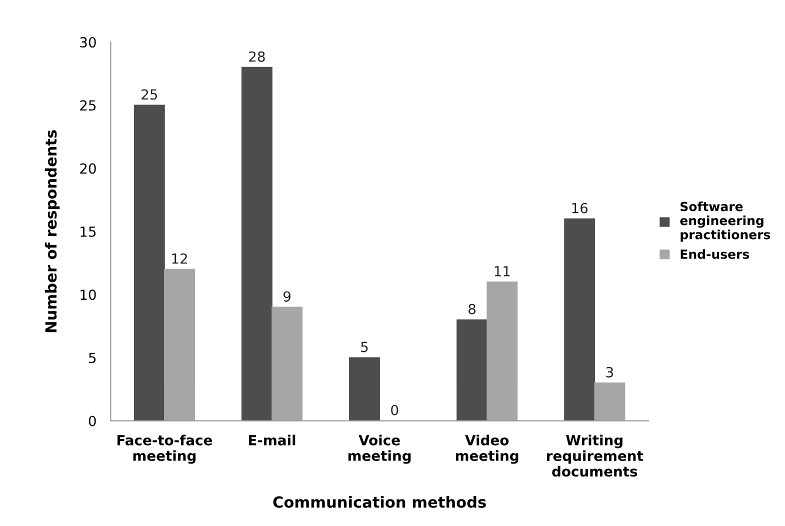 The image size is (785, 526). What do you see at coordinates (725, 222) in the screenshot?
I see `legend-label: Software engineering practitioners` at bounding box center [725, 222].